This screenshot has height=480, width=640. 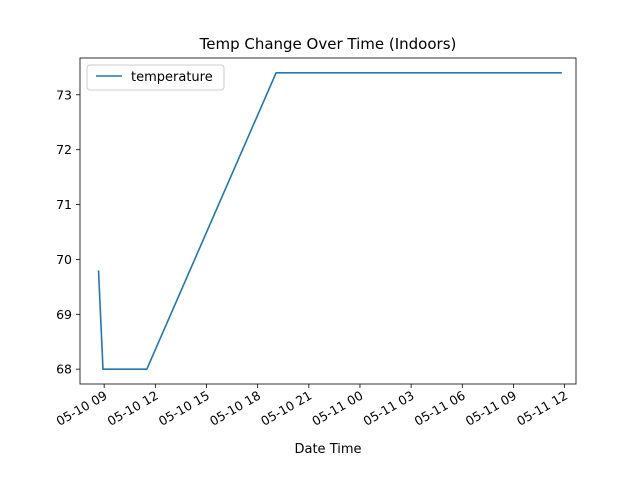 What do you see at coordinates (542, 408) in the screenshot?
I see `x-tick-label: 05-11 12` at bounding box center [542, 408].